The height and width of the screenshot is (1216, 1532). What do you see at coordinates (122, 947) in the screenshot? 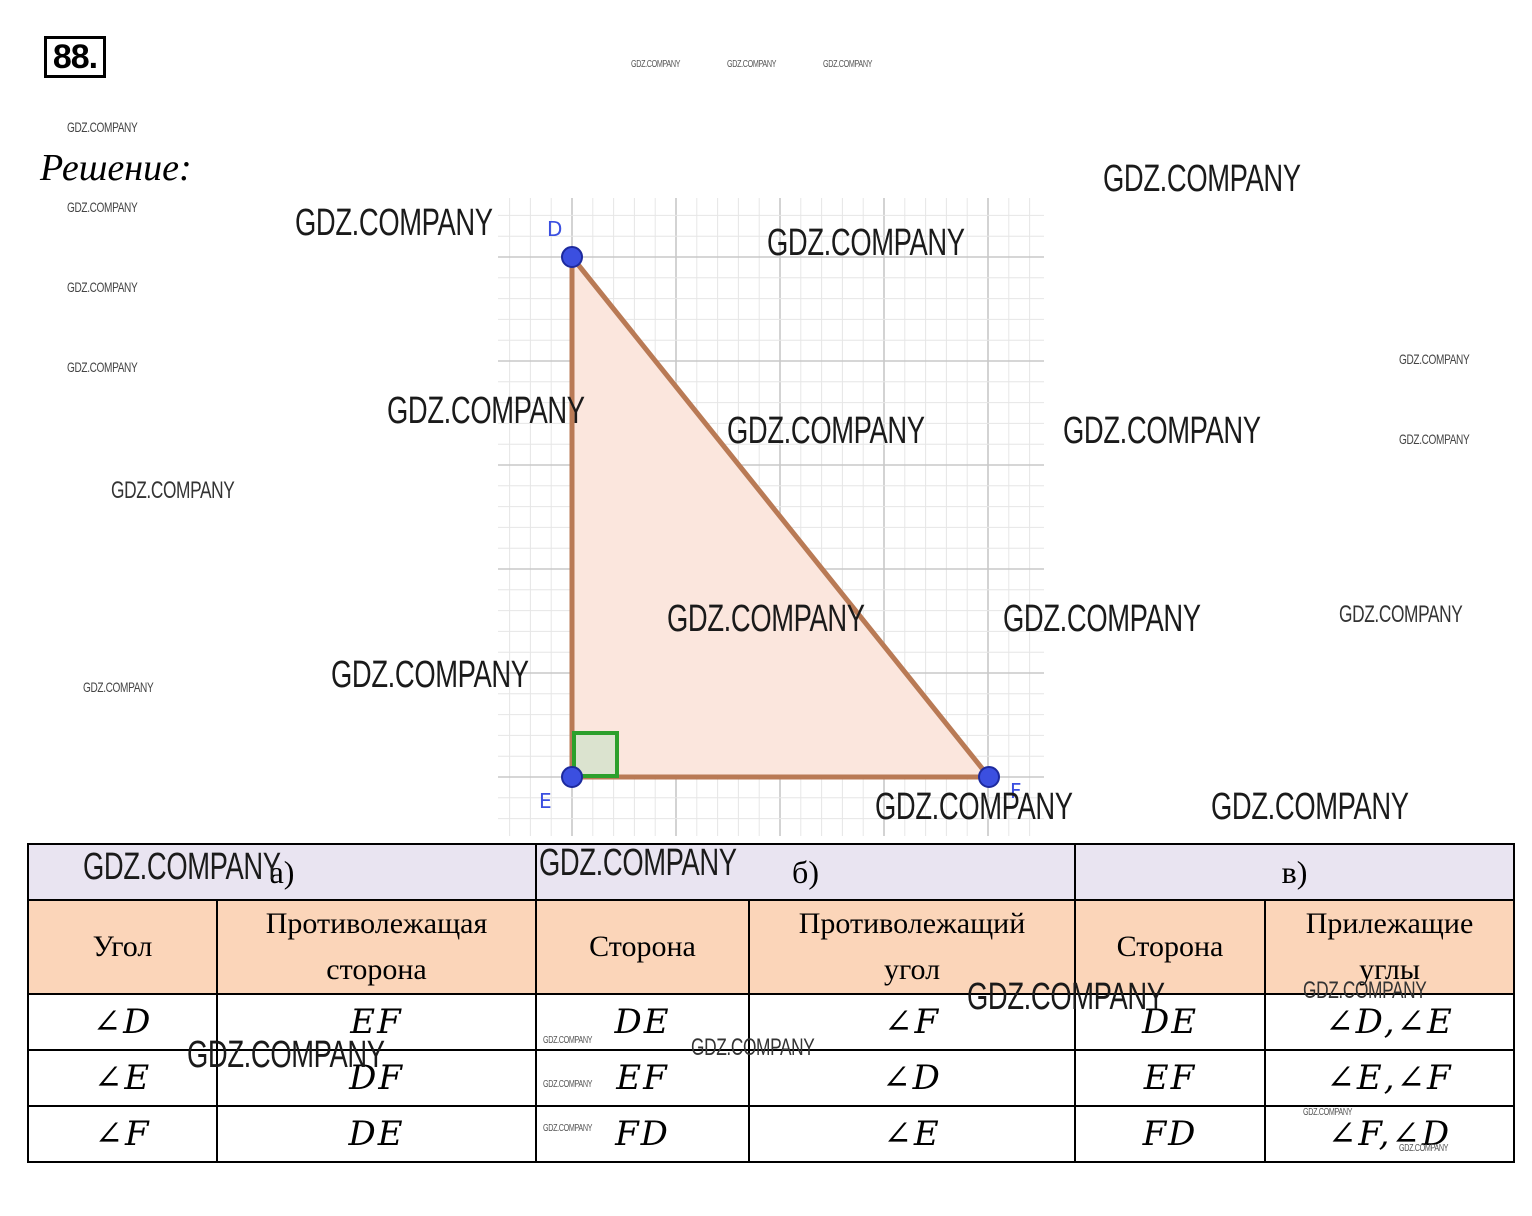
I see `header-angle: Угол` at bounding box center [122, 947].